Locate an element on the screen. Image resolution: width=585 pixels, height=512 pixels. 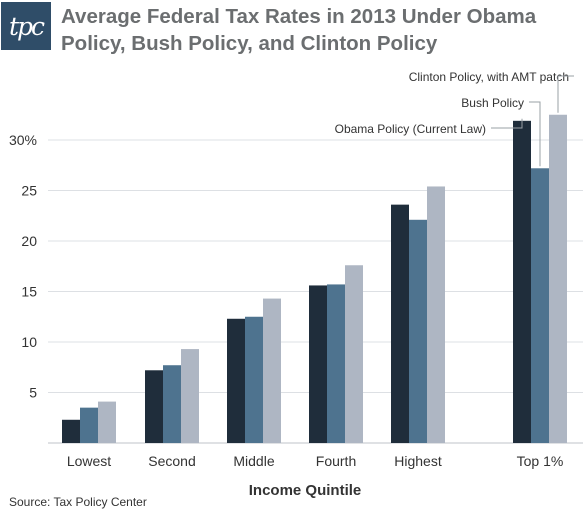
legend-label-series-3: Clinton Policy, with AMT patch is located at coordinates (489, 77).